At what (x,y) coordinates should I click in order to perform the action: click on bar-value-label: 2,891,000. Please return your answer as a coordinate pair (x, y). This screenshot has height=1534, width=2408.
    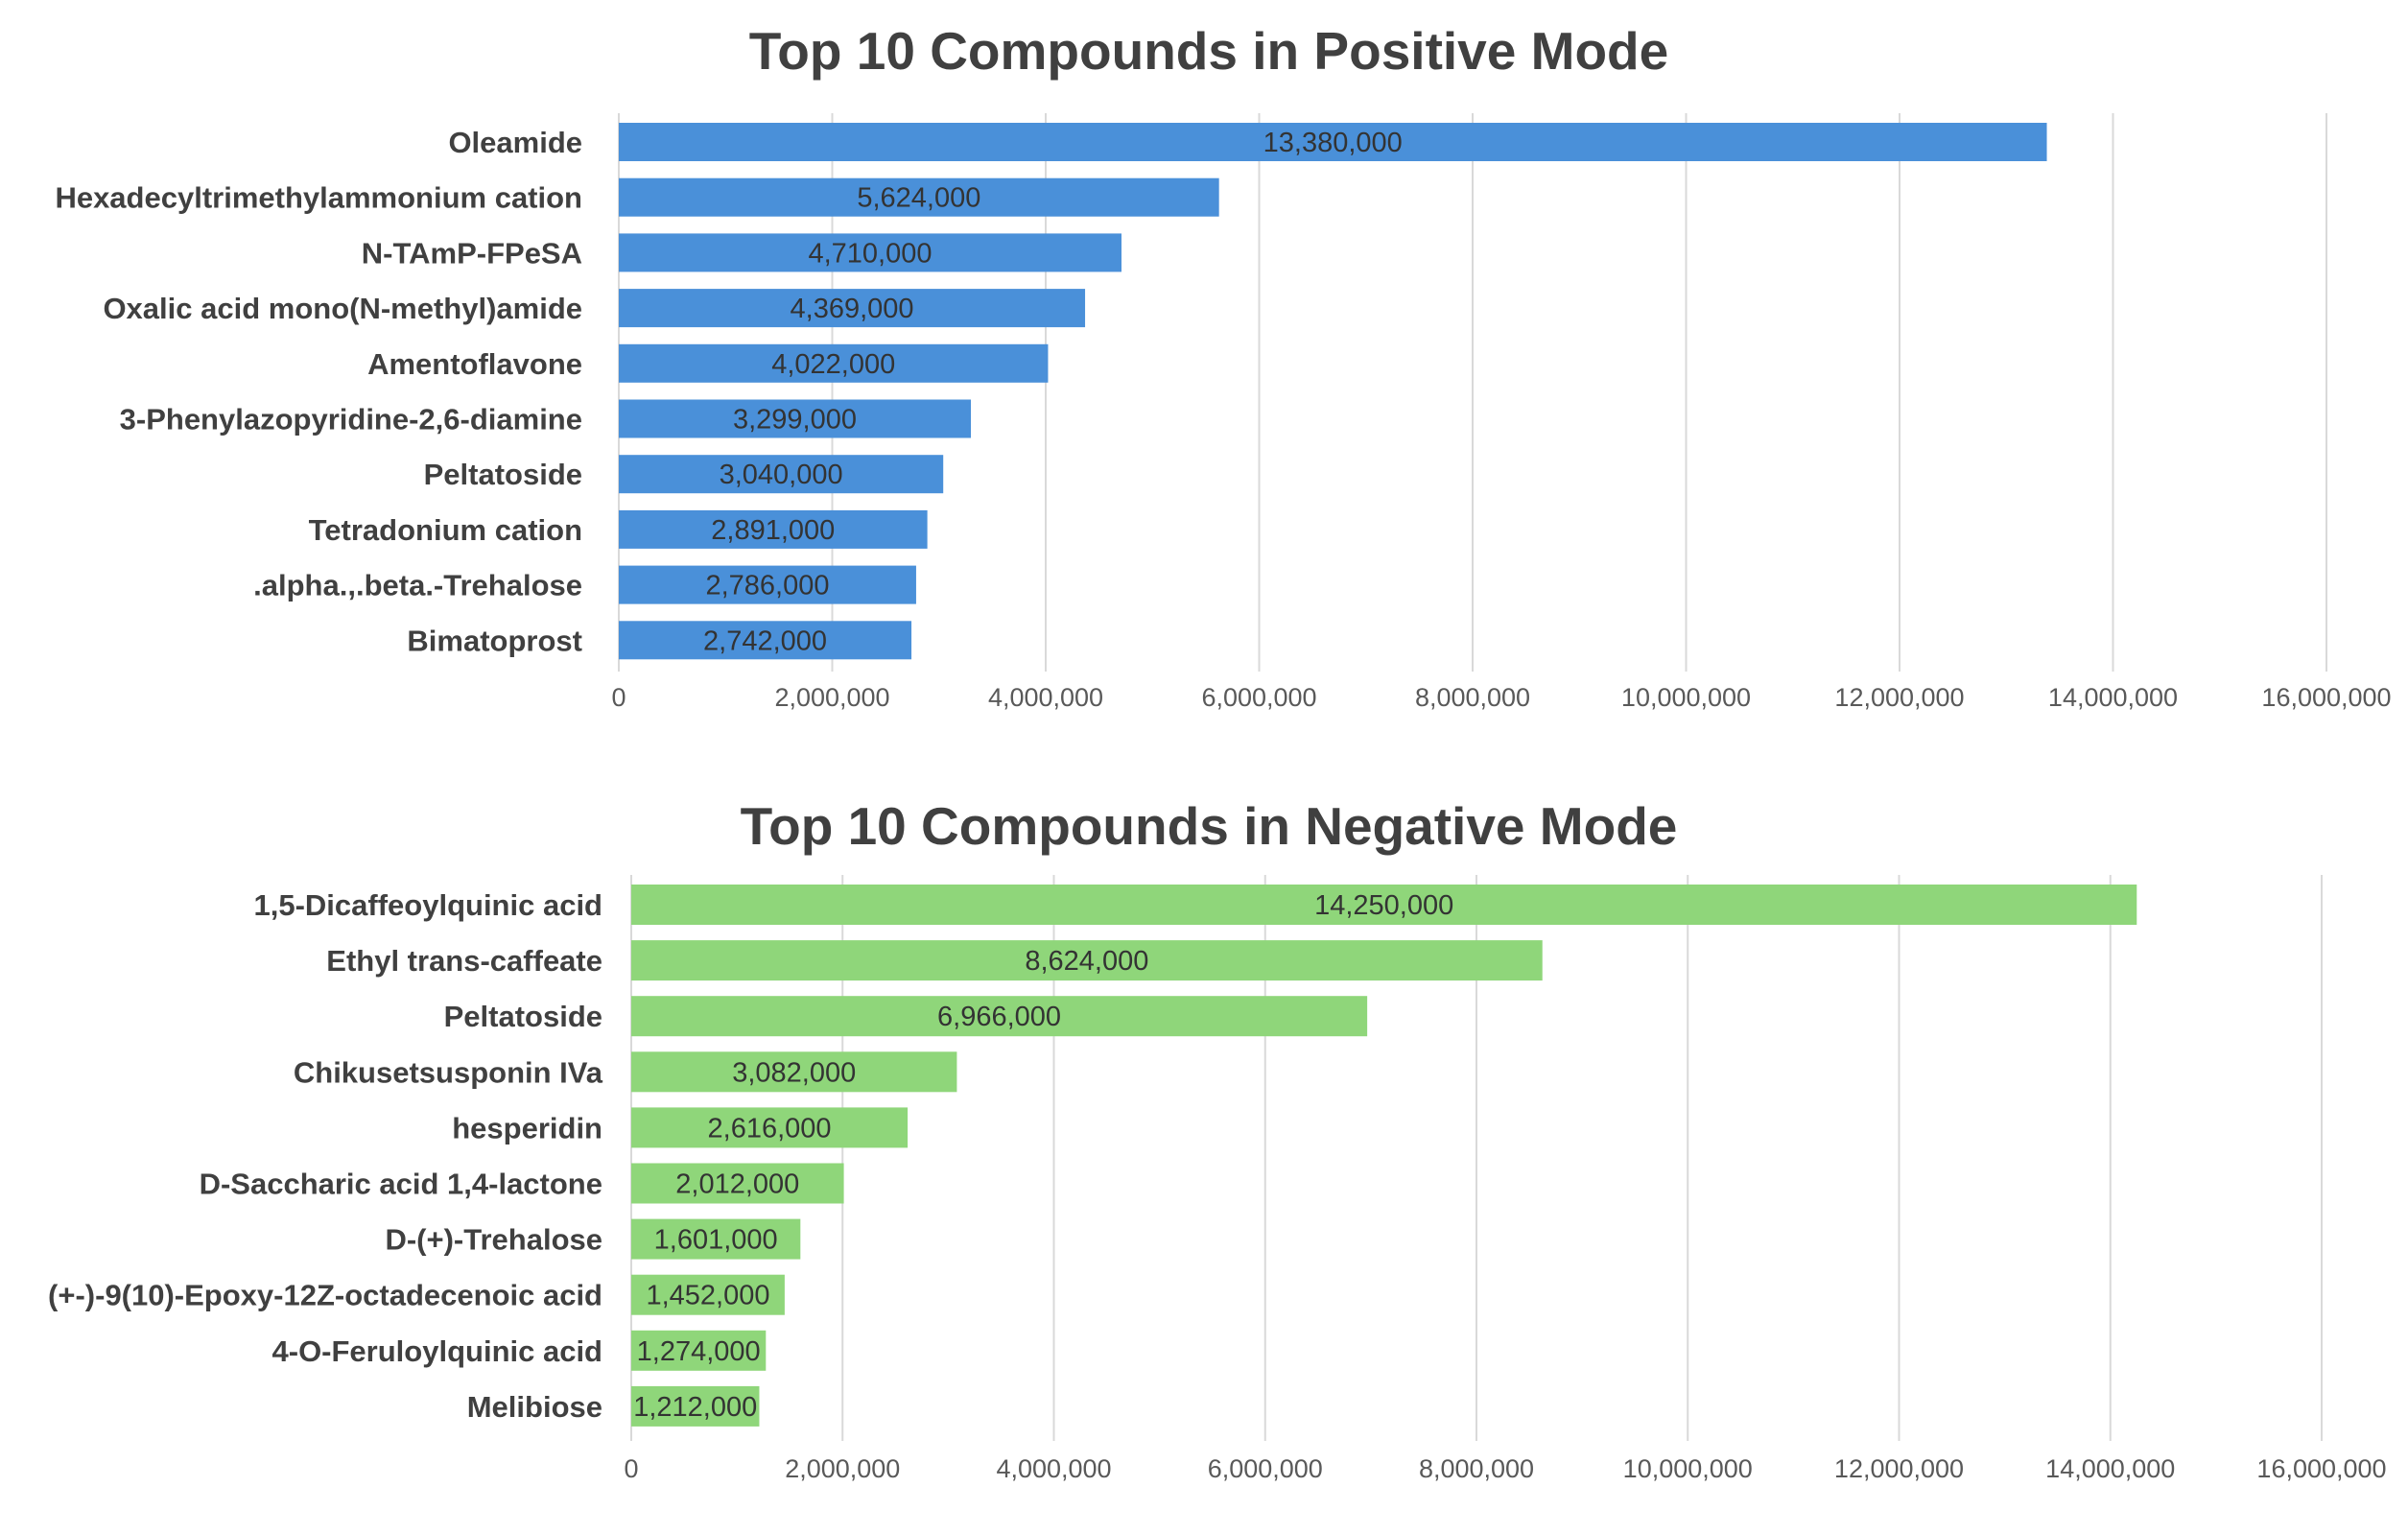
    Looking at the image, I should click on (773, 531).